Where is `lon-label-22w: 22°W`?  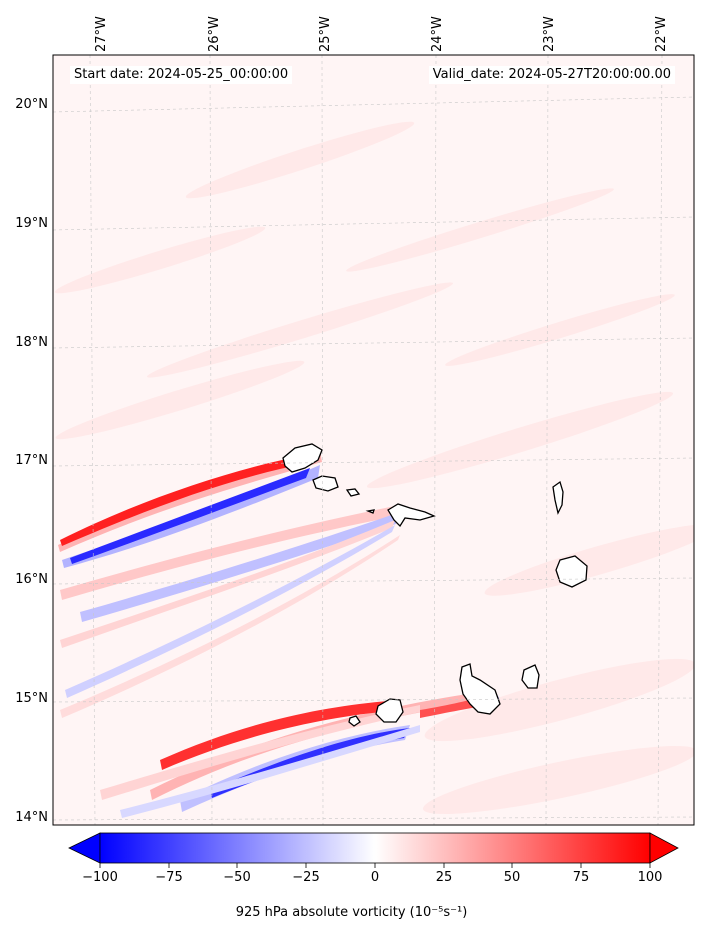 lon-label-22w: 22°W is located at coordinates (661, 34).